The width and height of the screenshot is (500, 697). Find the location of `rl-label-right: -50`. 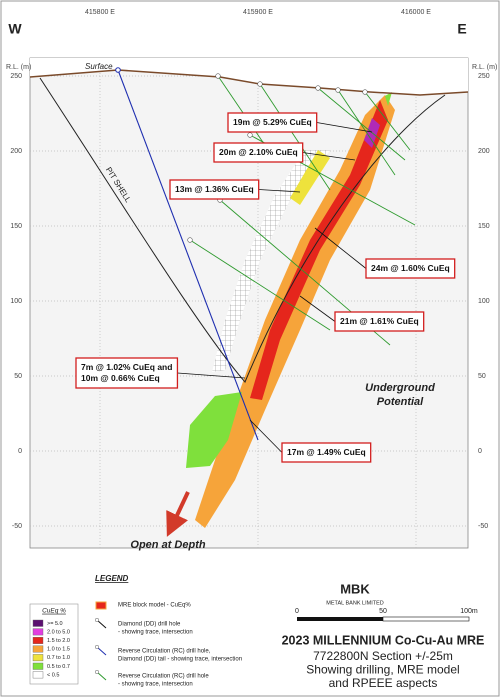

rl-label-right: -50 is located at coordinates (483, 526).